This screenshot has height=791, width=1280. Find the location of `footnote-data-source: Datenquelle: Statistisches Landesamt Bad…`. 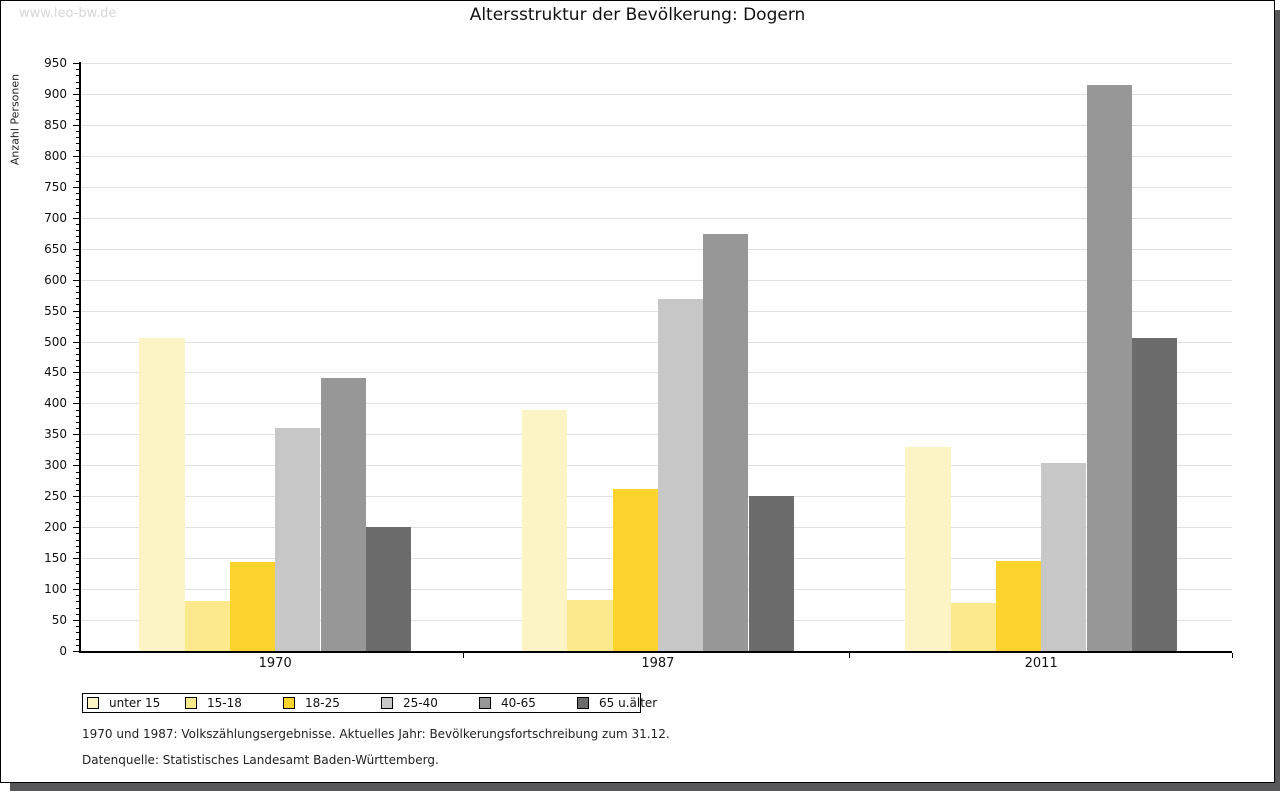

footnote-data-source: Datenquelle: Statistisches Landesamt Bad… is located at coordinates (260, 760).